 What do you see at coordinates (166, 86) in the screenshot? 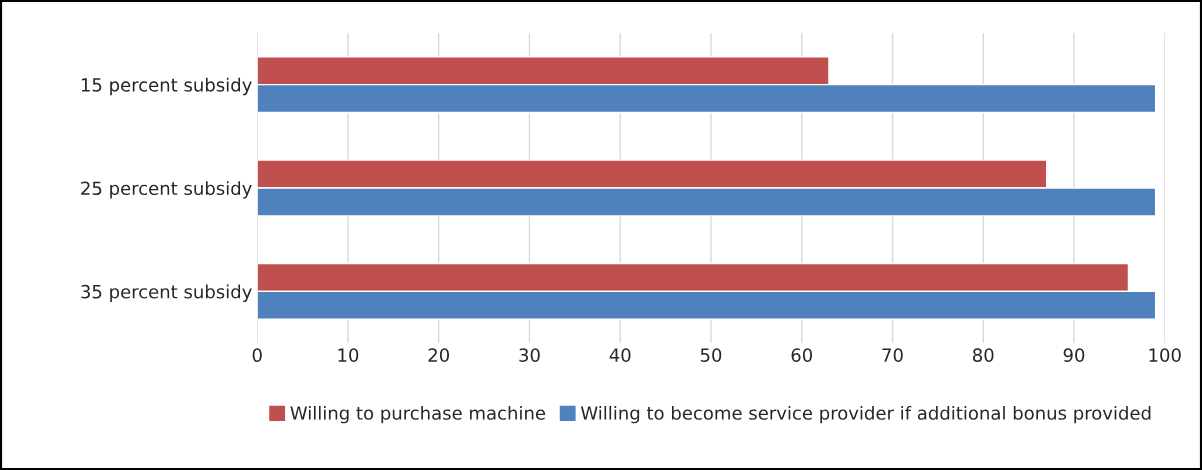
I see `y-tick-label: 15 percent subsidy` at bounding box center [166, 86].